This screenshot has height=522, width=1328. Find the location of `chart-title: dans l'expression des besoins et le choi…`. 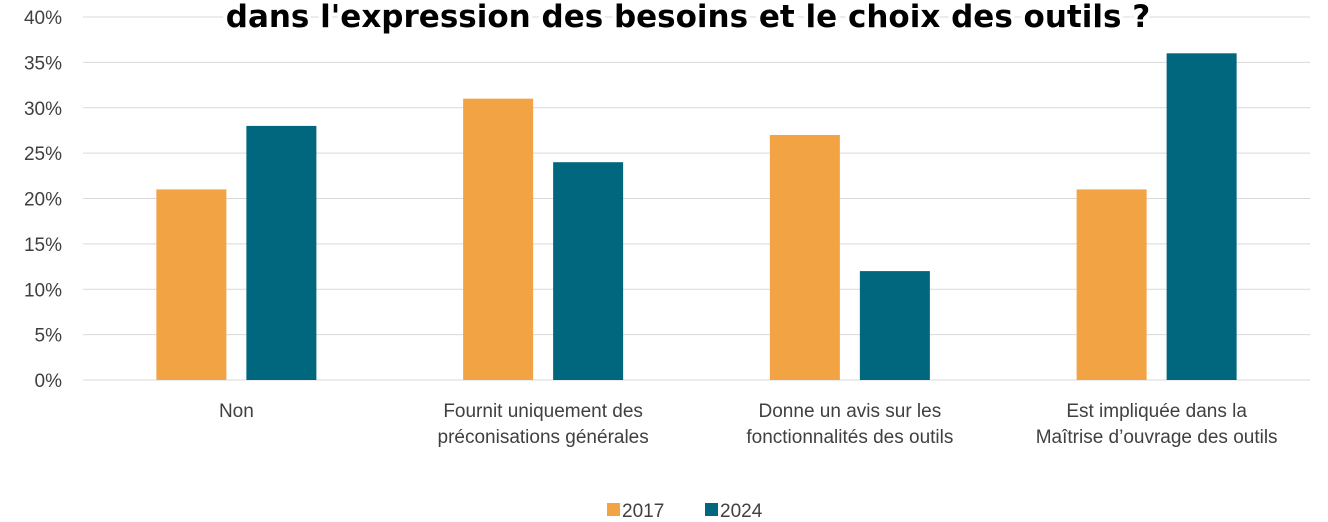

chart-title: dans l'expression des besoins et le choi… is located at coordinates (688, 17).